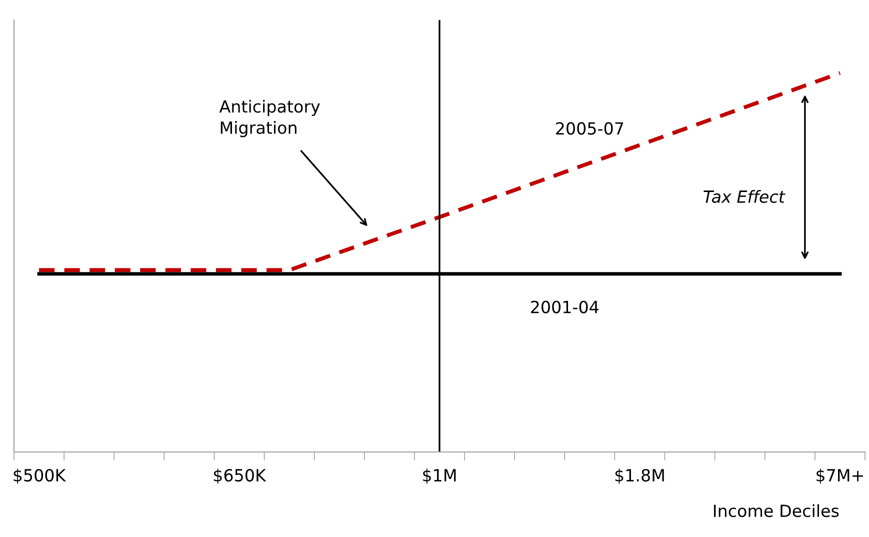  Describe the element at coordinates (439, 476) in the screenshot. I see `x-tick-label: $1M` at that location.